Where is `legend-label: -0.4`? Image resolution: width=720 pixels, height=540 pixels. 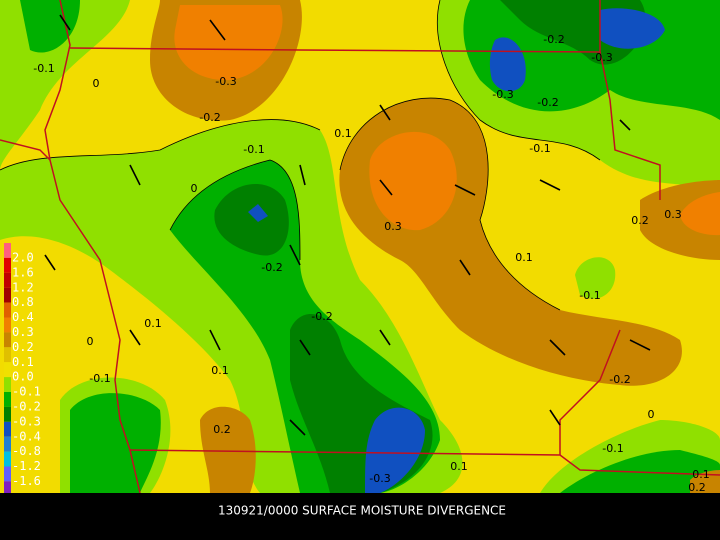 legend-label: -0.4 is located at coordinates (26, 436).